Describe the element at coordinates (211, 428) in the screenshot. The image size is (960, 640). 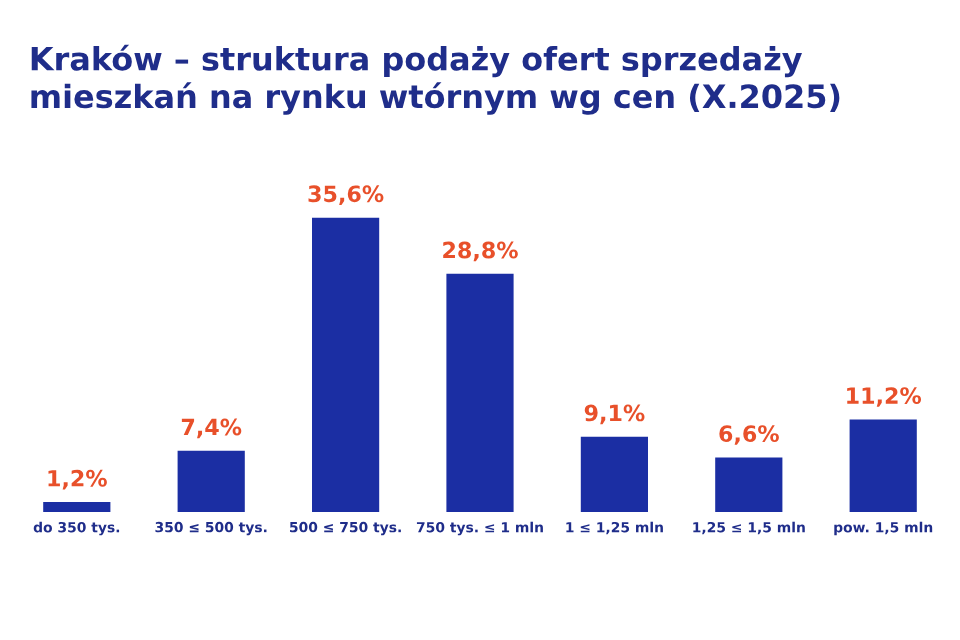
I see `data-label: 7,4%` at that location.